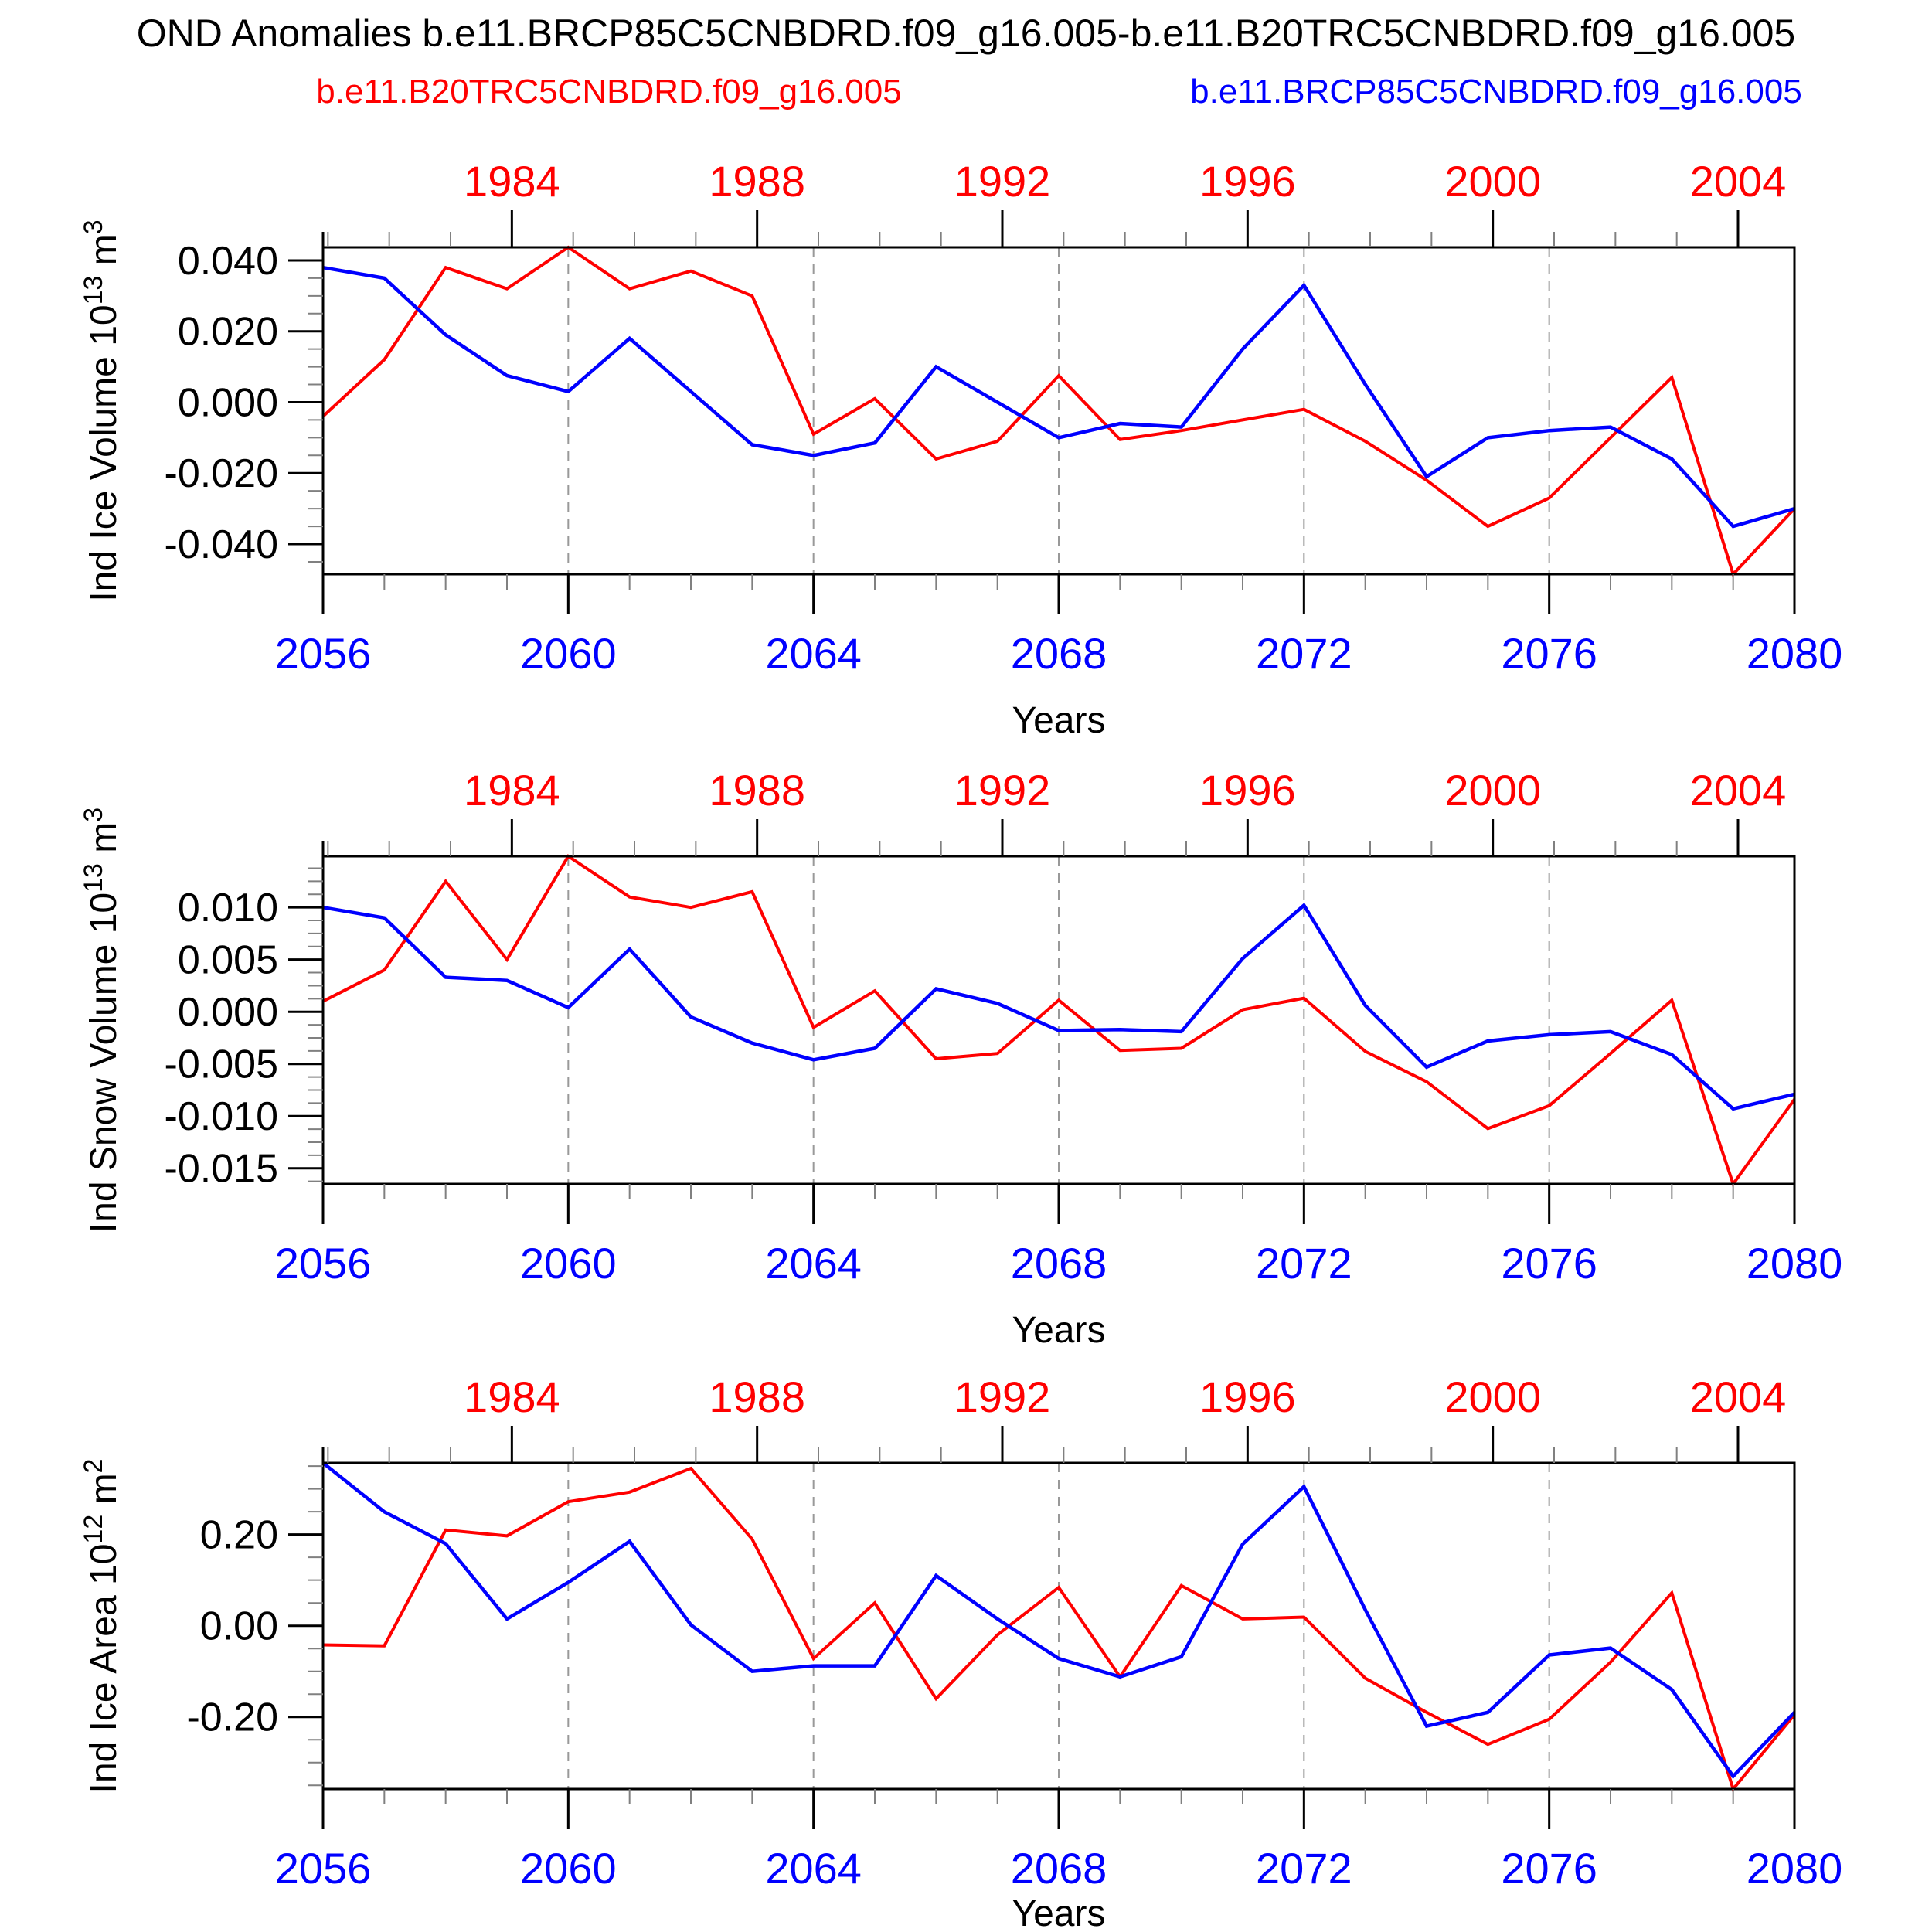  Describe the element at coordinates (1496, 92) in the screenshot. I see `legend-label-rcp85-run: b.e11.BRCP85C5CNBDRD.f09_g16.005` at that location.